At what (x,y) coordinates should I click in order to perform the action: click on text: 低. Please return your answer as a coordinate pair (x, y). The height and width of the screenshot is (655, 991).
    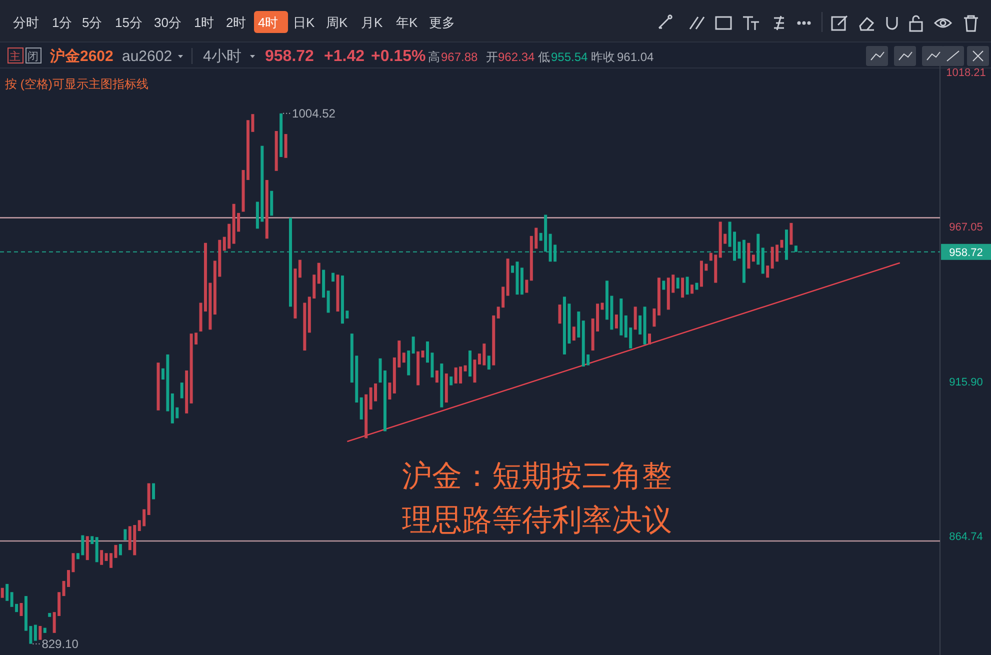
    Looking at the image, I should click on (544, 57).